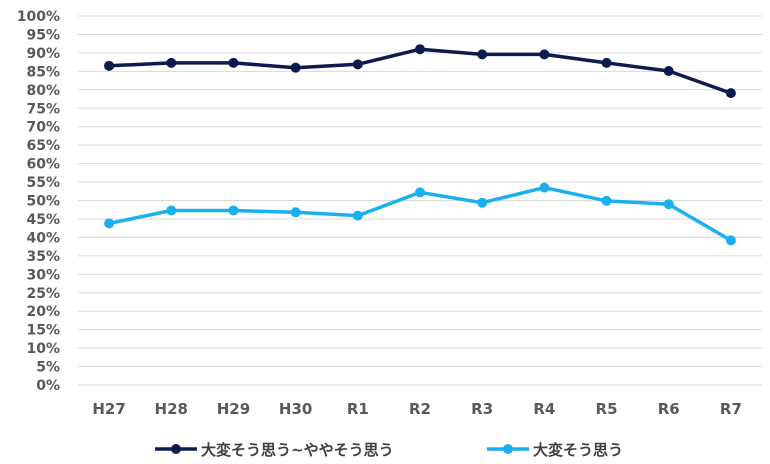 This screenshot has width=770, height=464. Describe the element at coordinates (43, 202) in the screenshot. I see `y-tick-label: 50%` at that location.